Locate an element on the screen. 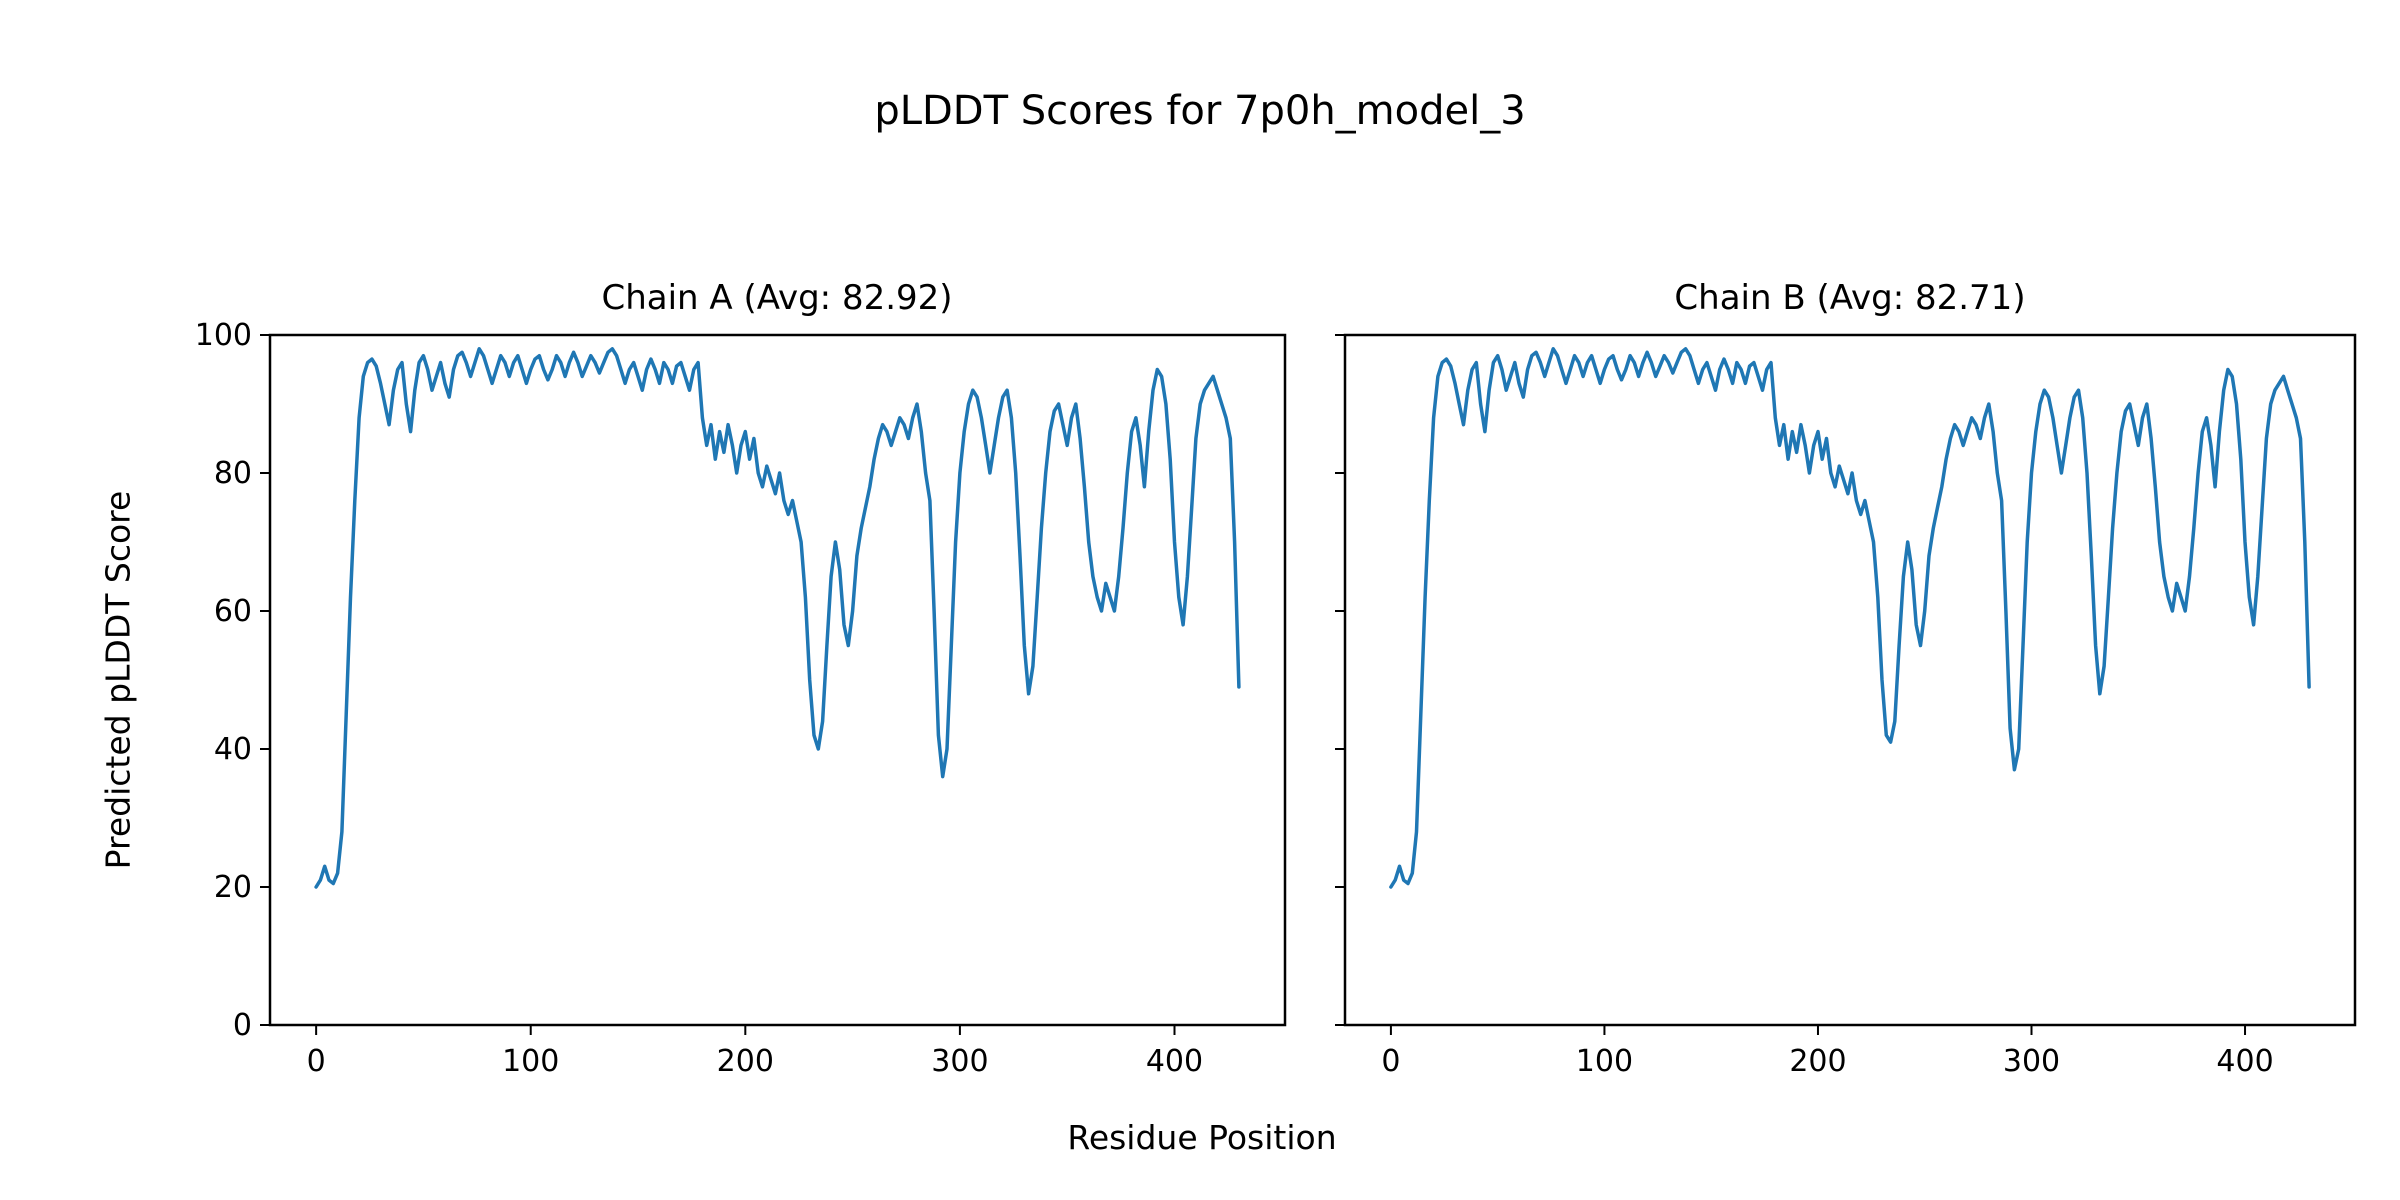  y-tick-label: 20 is located at coordinates (233, 887).